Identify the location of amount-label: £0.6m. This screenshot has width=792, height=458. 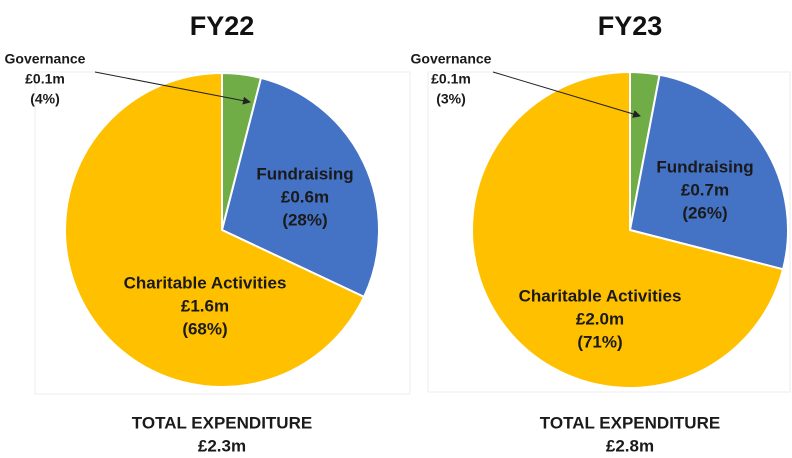
(305, 196).